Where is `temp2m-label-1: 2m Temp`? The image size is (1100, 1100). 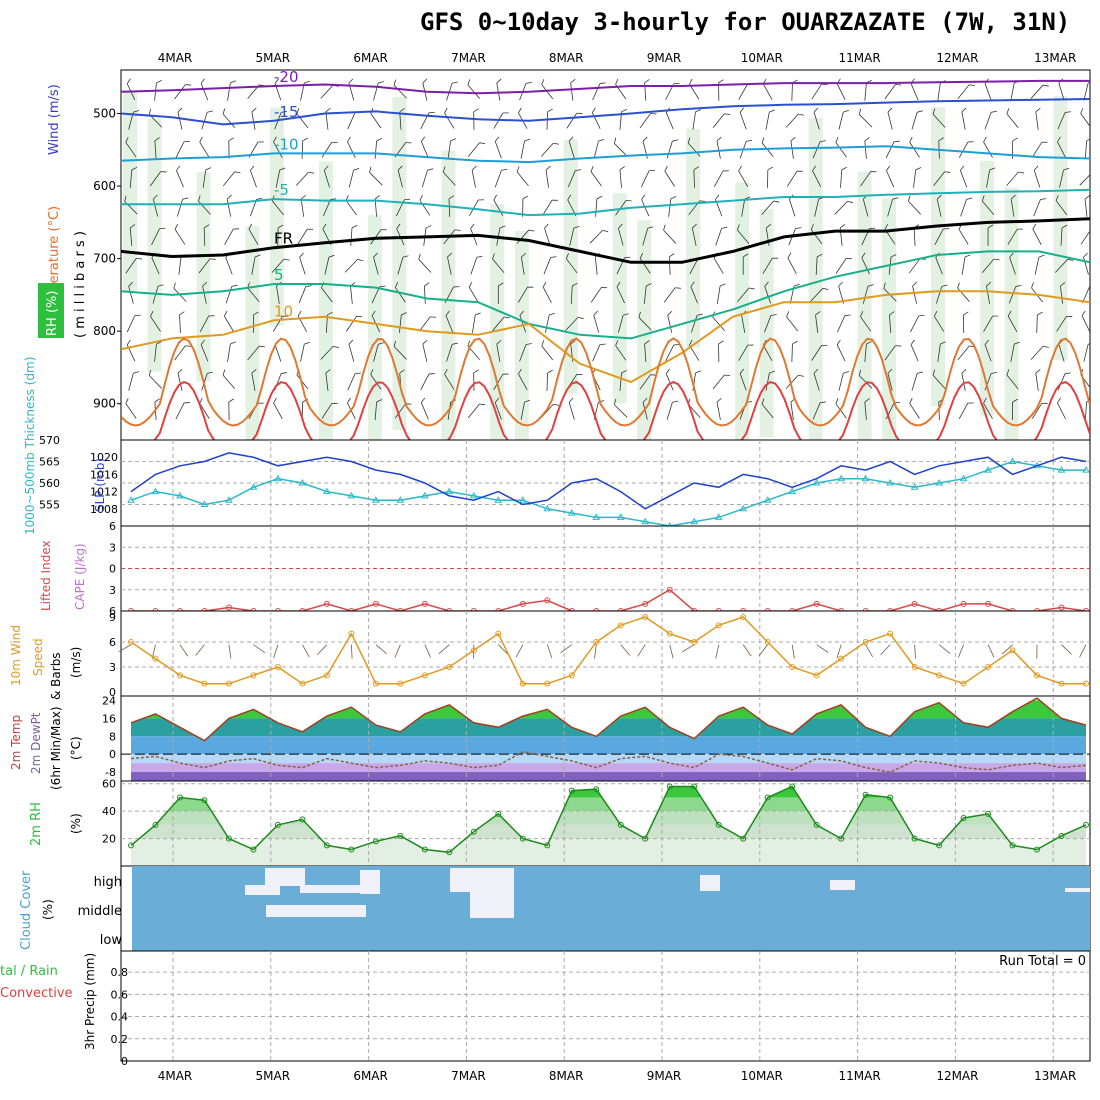 temp2m-label-1: 2m Temp is located at coordinates (16, 742).